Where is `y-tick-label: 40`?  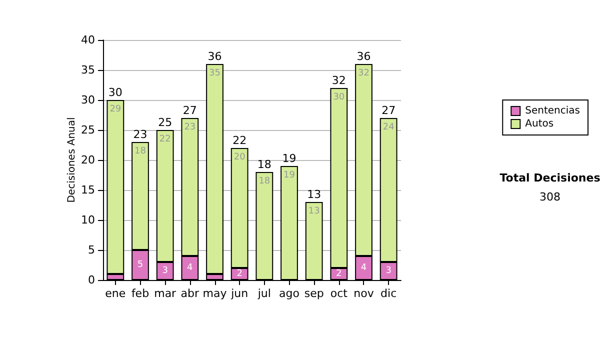 y-tick-label: 40 is located at coordinates (88, 40).